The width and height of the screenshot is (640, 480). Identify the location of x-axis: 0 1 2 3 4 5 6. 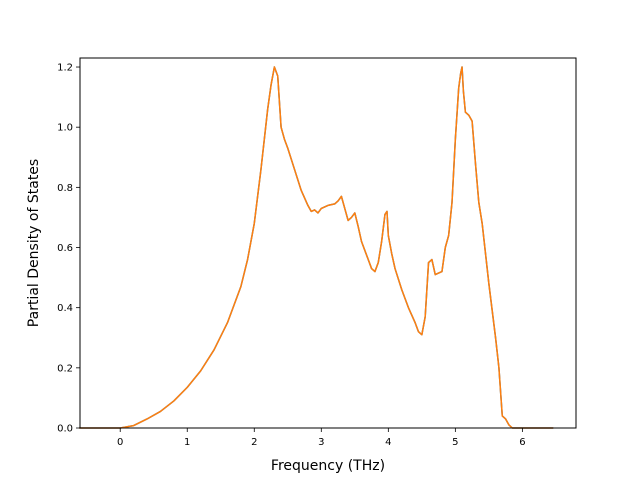
(321, 438).